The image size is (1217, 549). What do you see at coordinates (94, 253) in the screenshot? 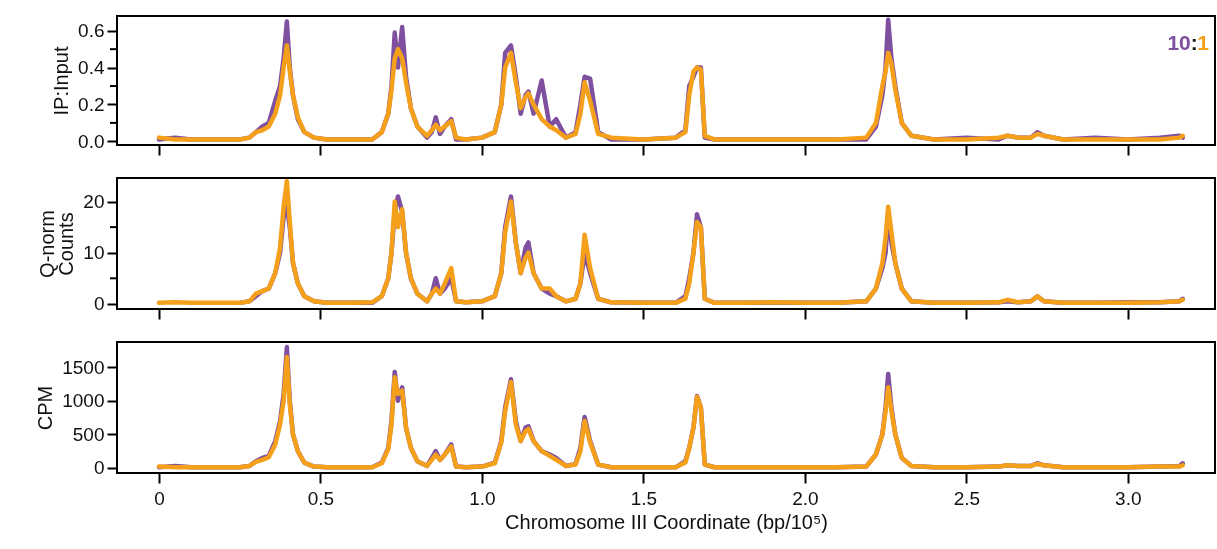
I see `y-tick-label: 10` at bounding box center [94, 253].